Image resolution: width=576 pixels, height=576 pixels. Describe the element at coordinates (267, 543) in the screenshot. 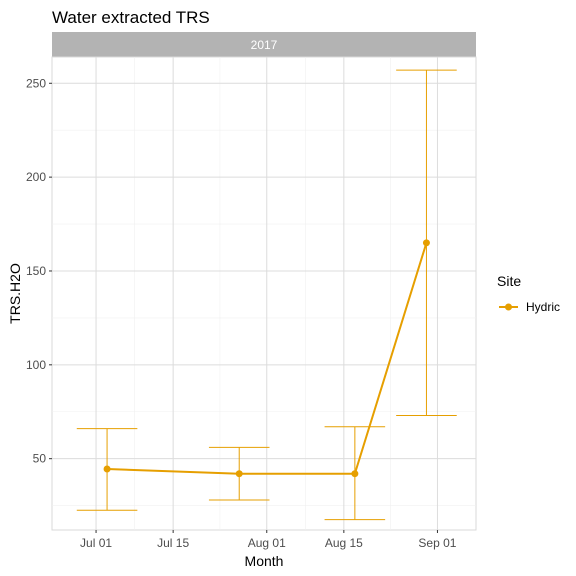

I see `x-tick-label: Aug 01` at that location.